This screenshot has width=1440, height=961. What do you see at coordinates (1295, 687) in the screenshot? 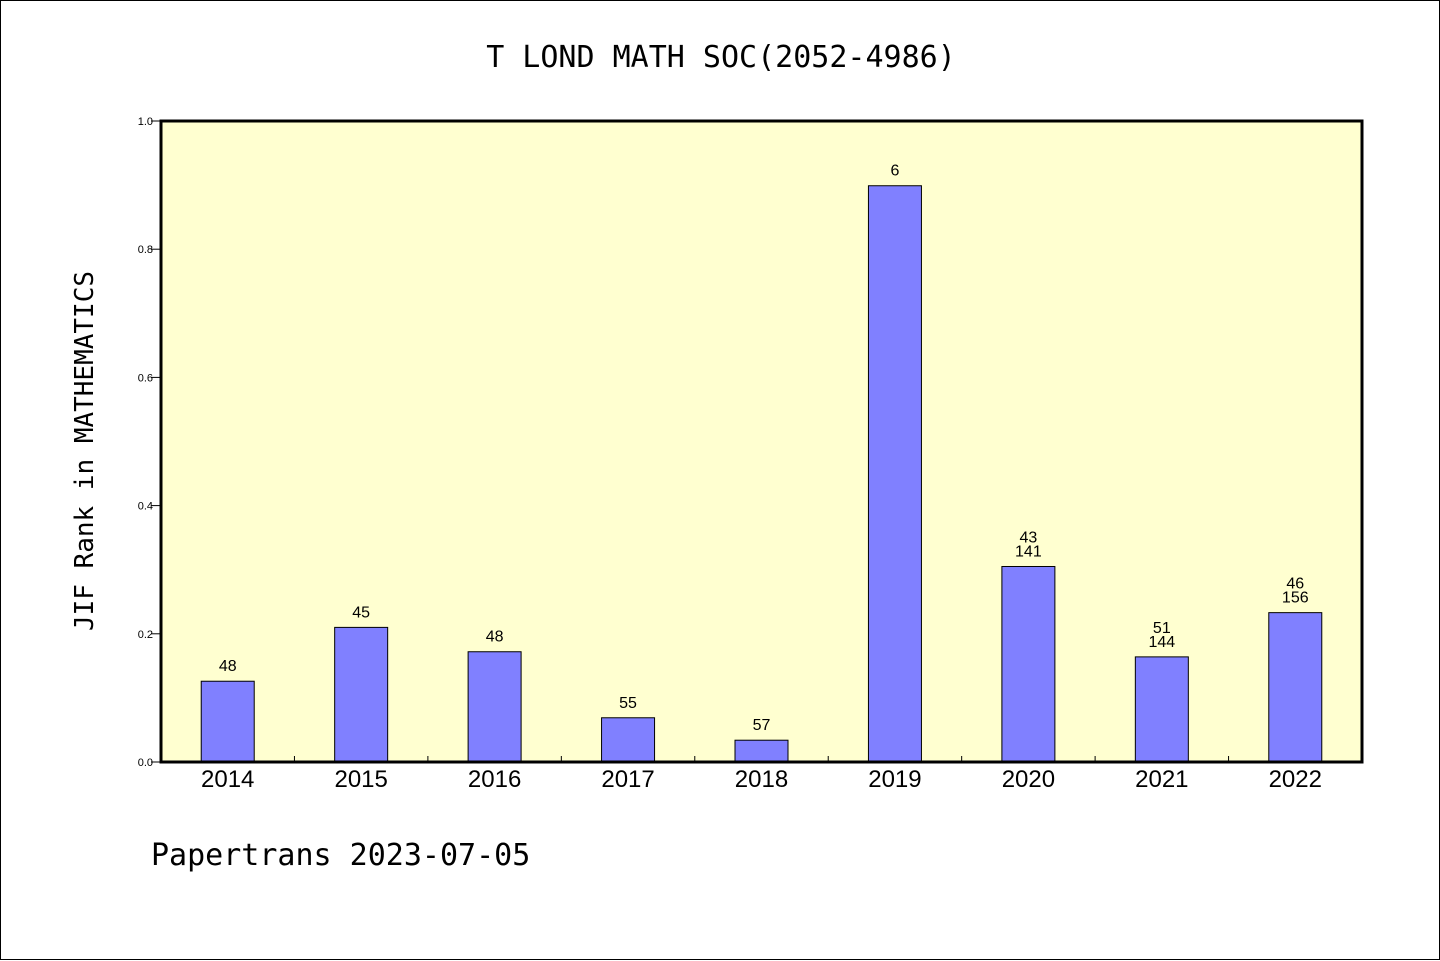
I see `bar-2022` at bounding box center [1295, 687].